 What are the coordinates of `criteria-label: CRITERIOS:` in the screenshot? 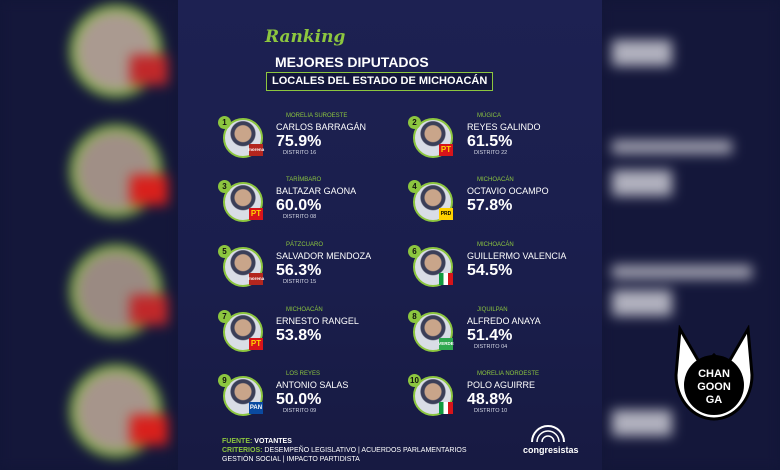 It's located at (242, 450).